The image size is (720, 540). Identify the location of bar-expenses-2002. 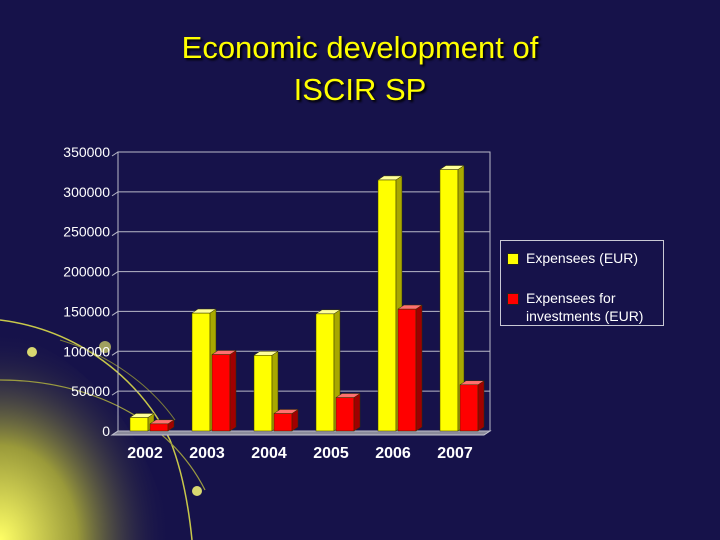
(139, 424).